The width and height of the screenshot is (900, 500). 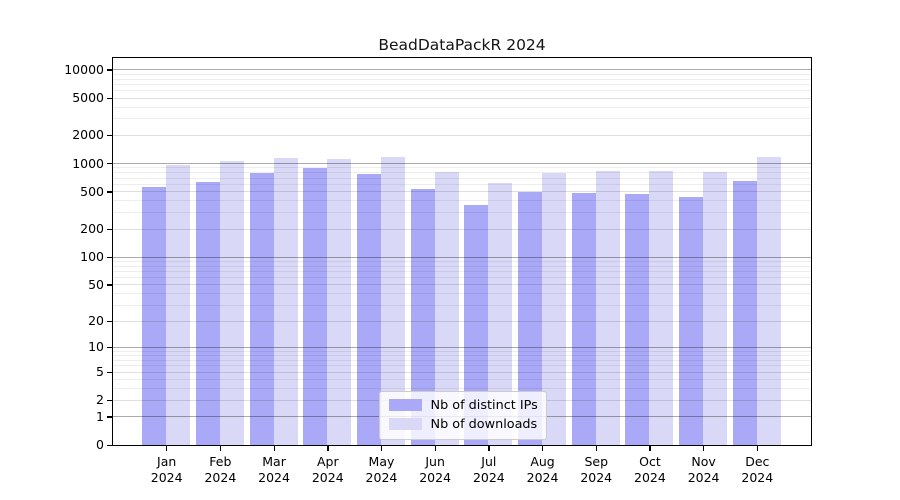 I want to click on chart-title: BeadDataPackR 2024, so click(x=462, y=45).